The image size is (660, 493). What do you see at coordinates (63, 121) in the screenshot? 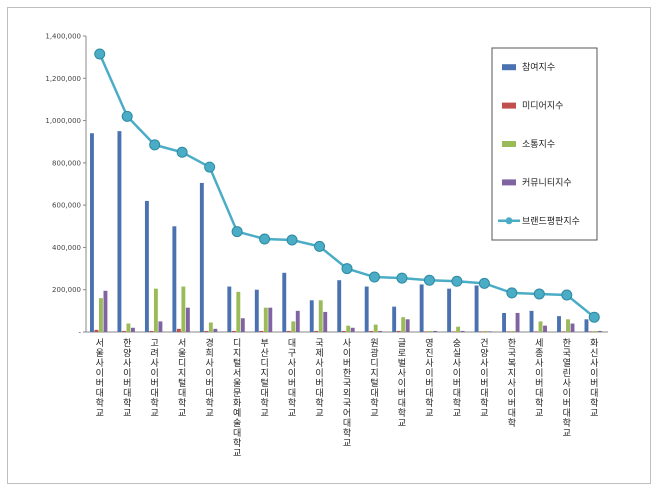
I see `y-tick-label: 1,000,000` at bounding box center [63, 121].